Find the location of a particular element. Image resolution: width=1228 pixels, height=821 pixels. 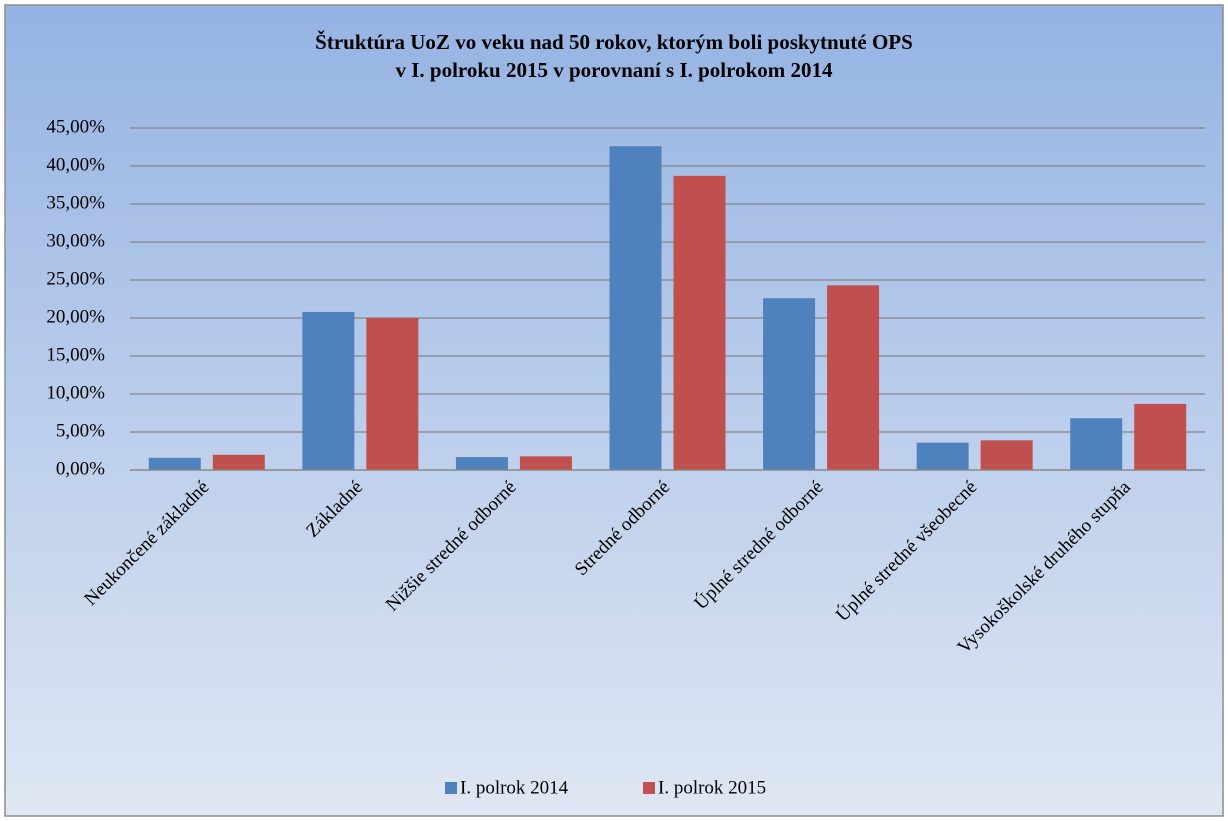

y-tick-label: 20,00% is located at coordinates (75, 316).